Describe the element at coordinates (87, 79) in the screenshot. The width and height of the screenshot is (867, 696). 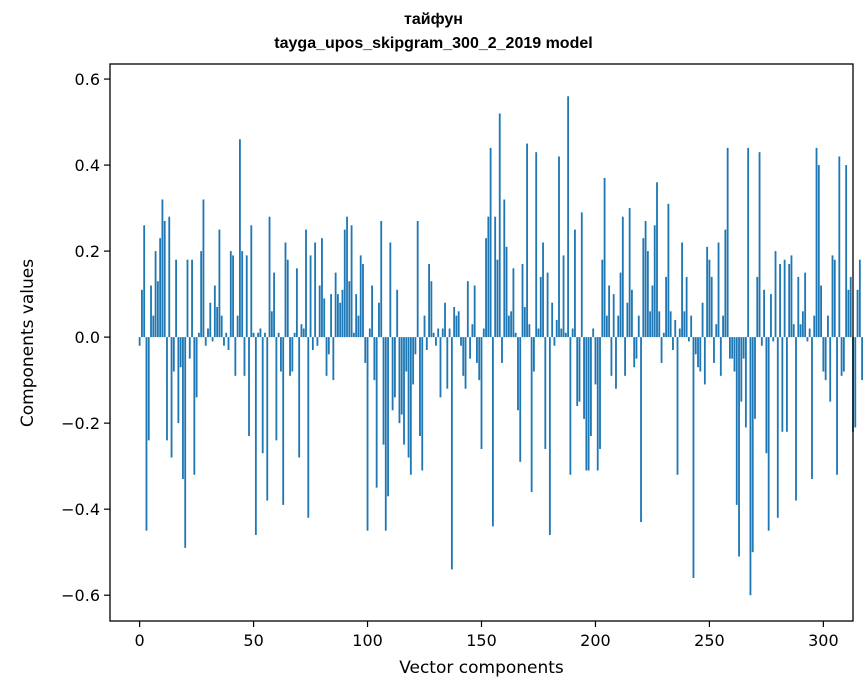
I see `y-tick-label: 0.6` at that location.